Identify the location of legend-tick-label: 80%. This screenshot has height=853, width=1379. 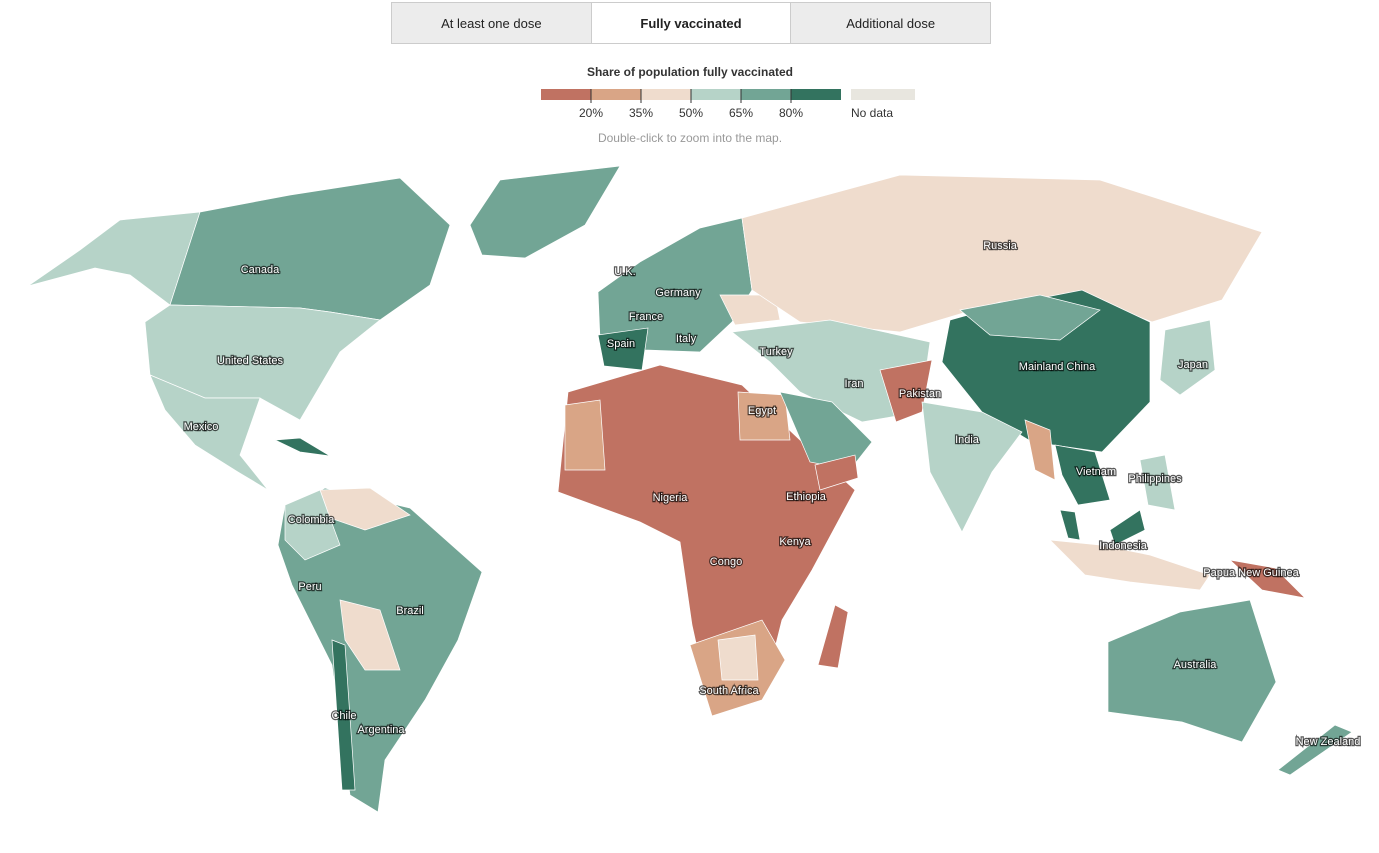
(791, 113).